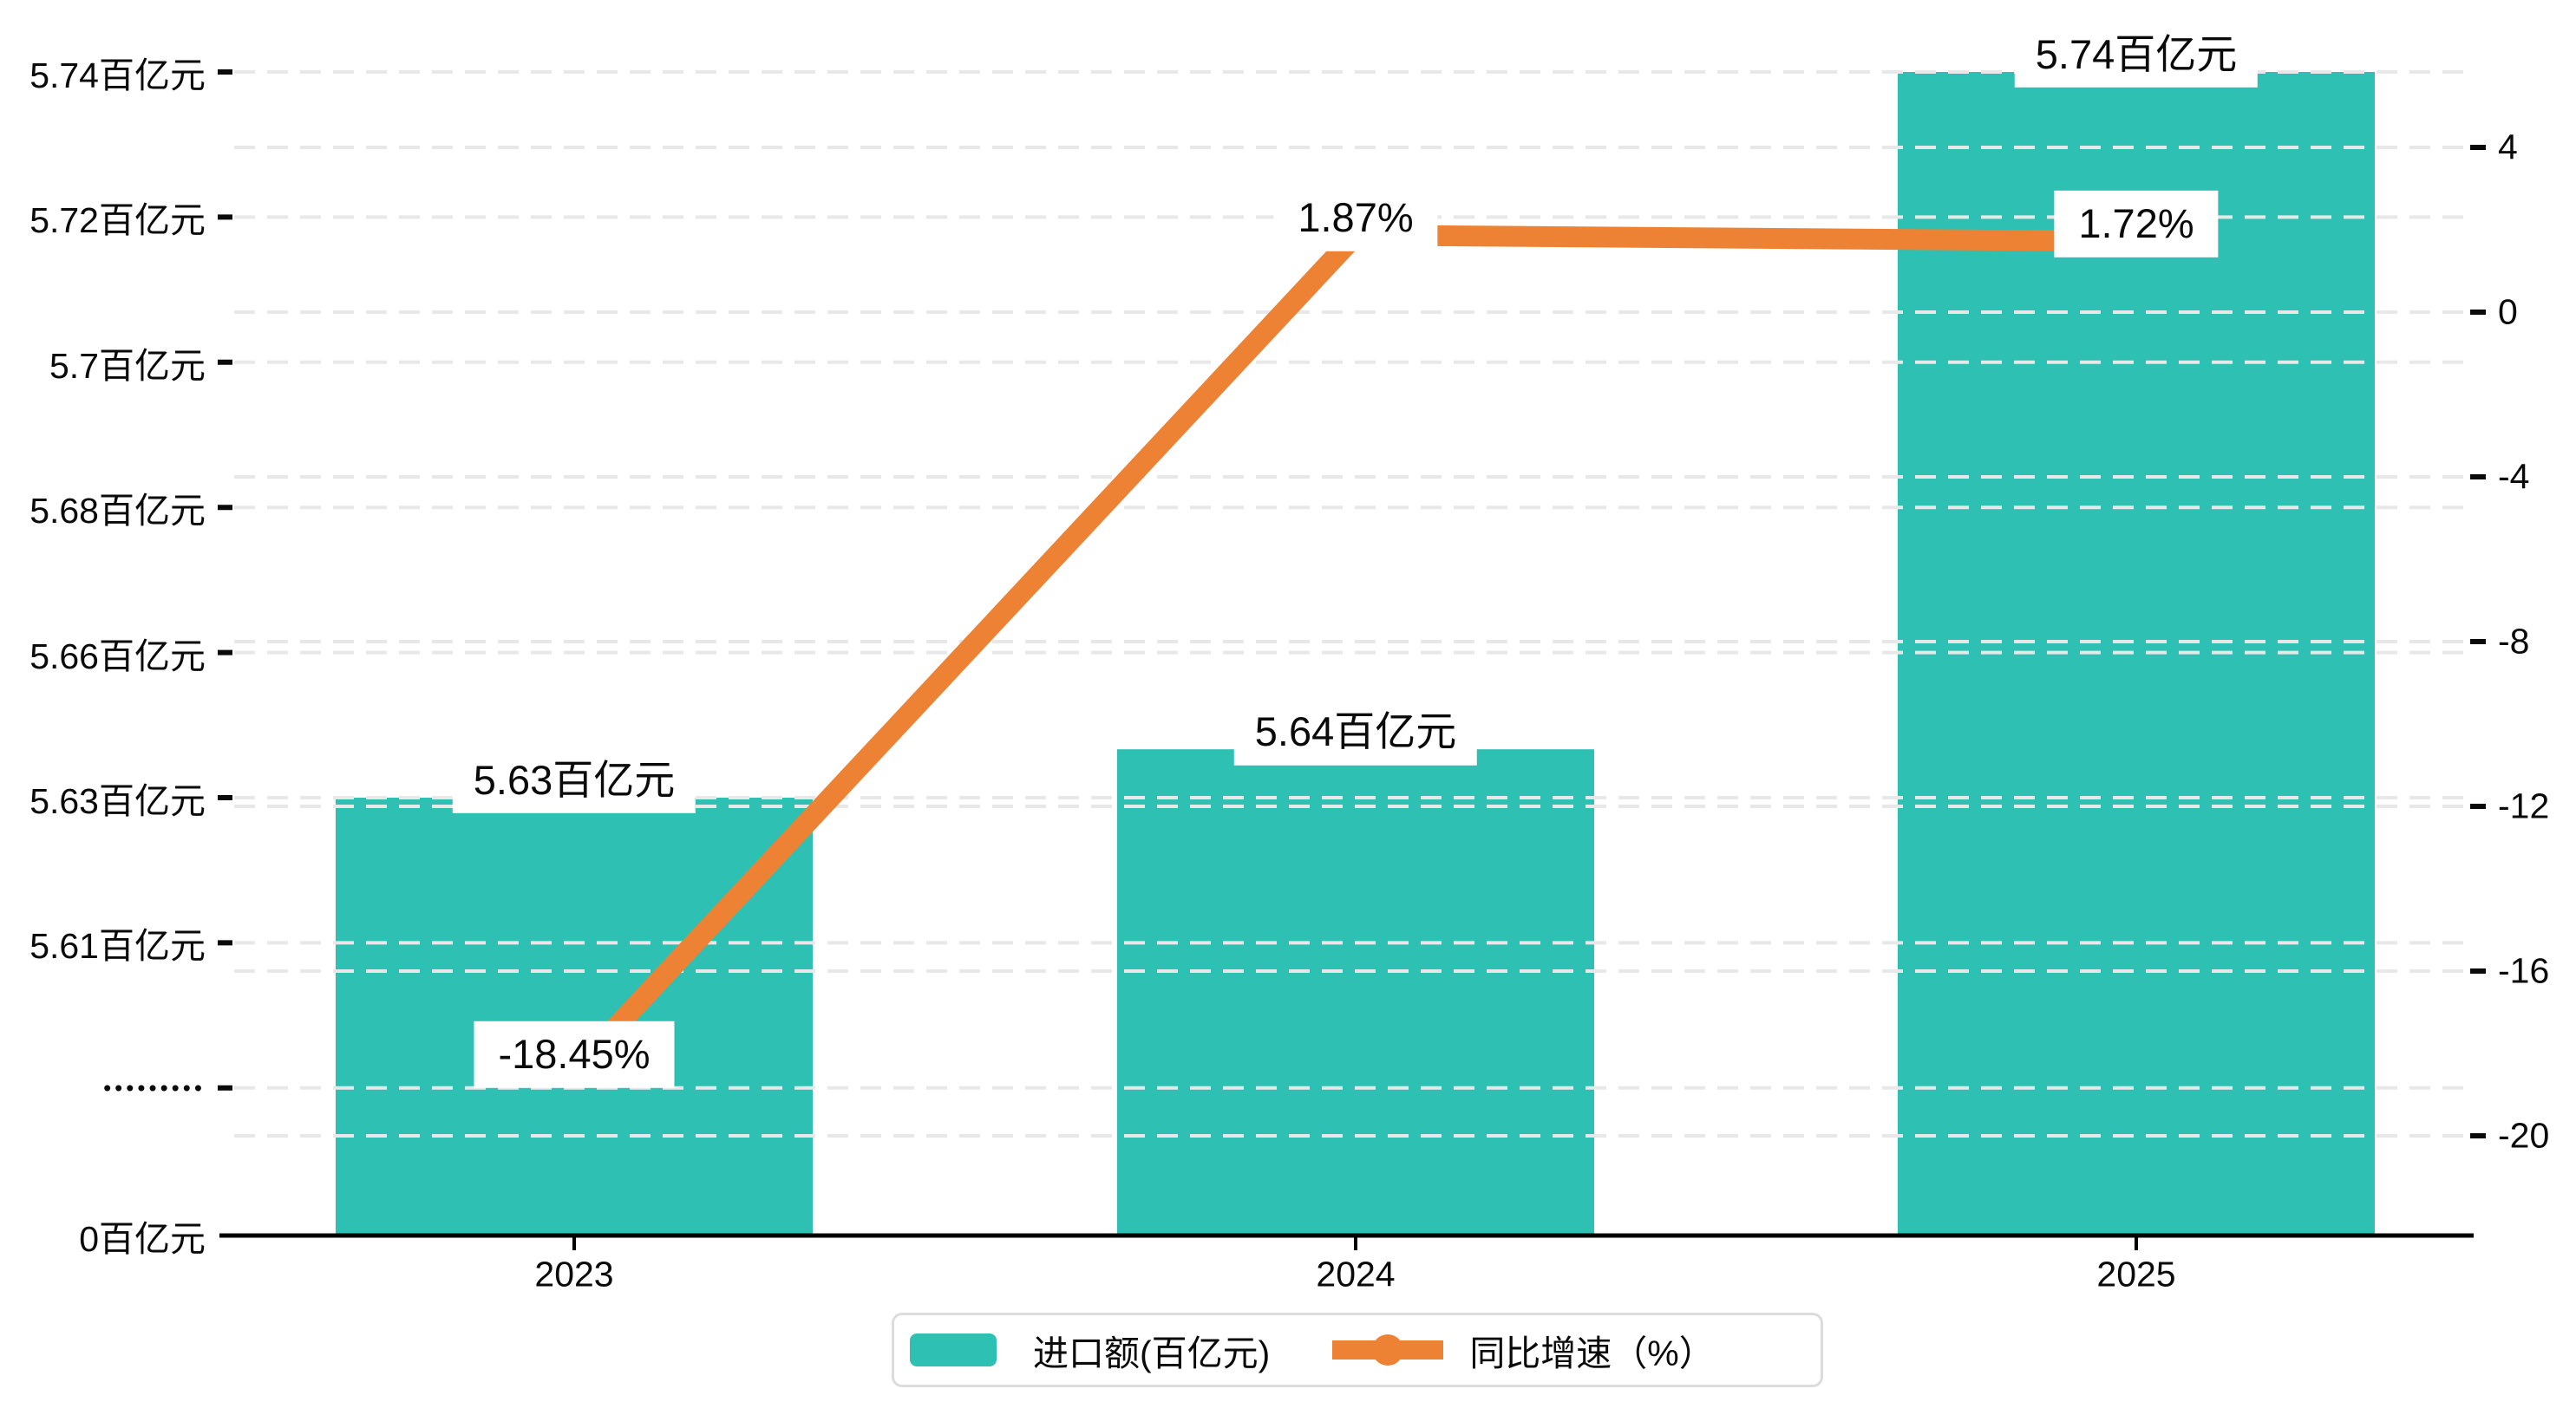  What do you see at coordinates (2514, 476) in the screenshot?
I see `right-axis-tick-label: -4` at bounding box center [2514, 476].